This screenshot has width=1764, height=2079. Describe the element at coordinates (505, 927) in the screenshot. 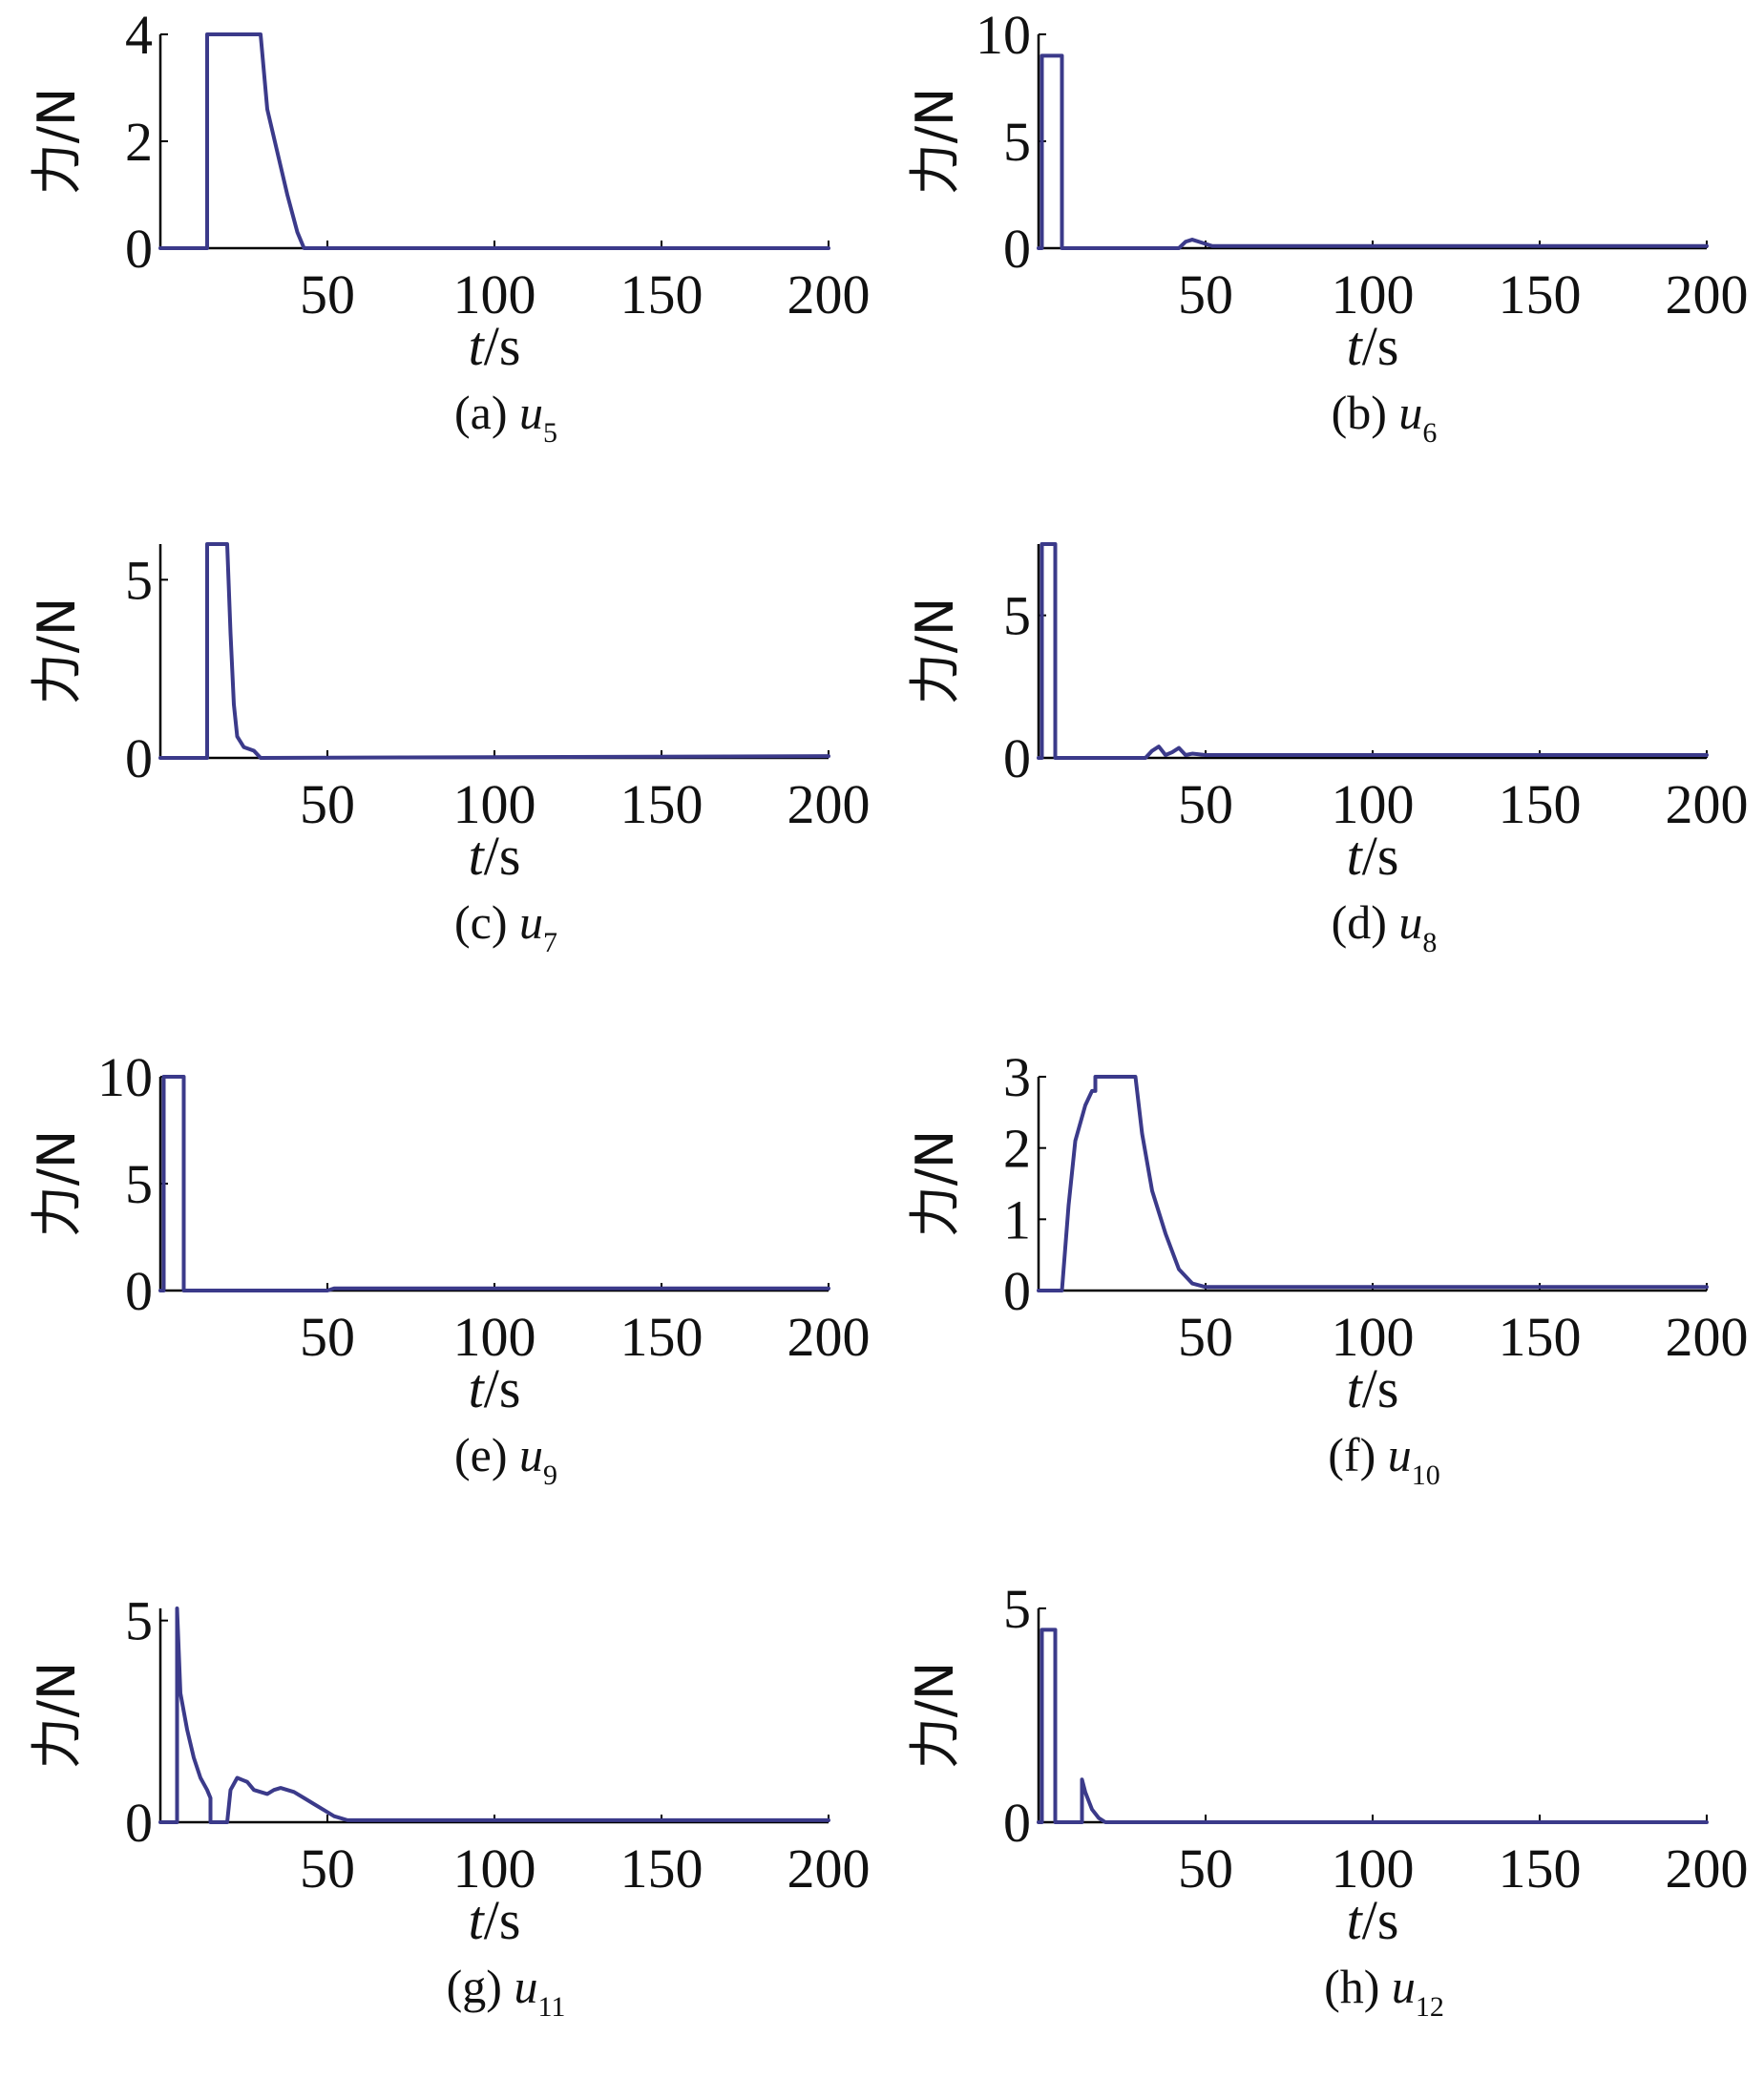

I see `panel-caption: (c) u7` at that location.